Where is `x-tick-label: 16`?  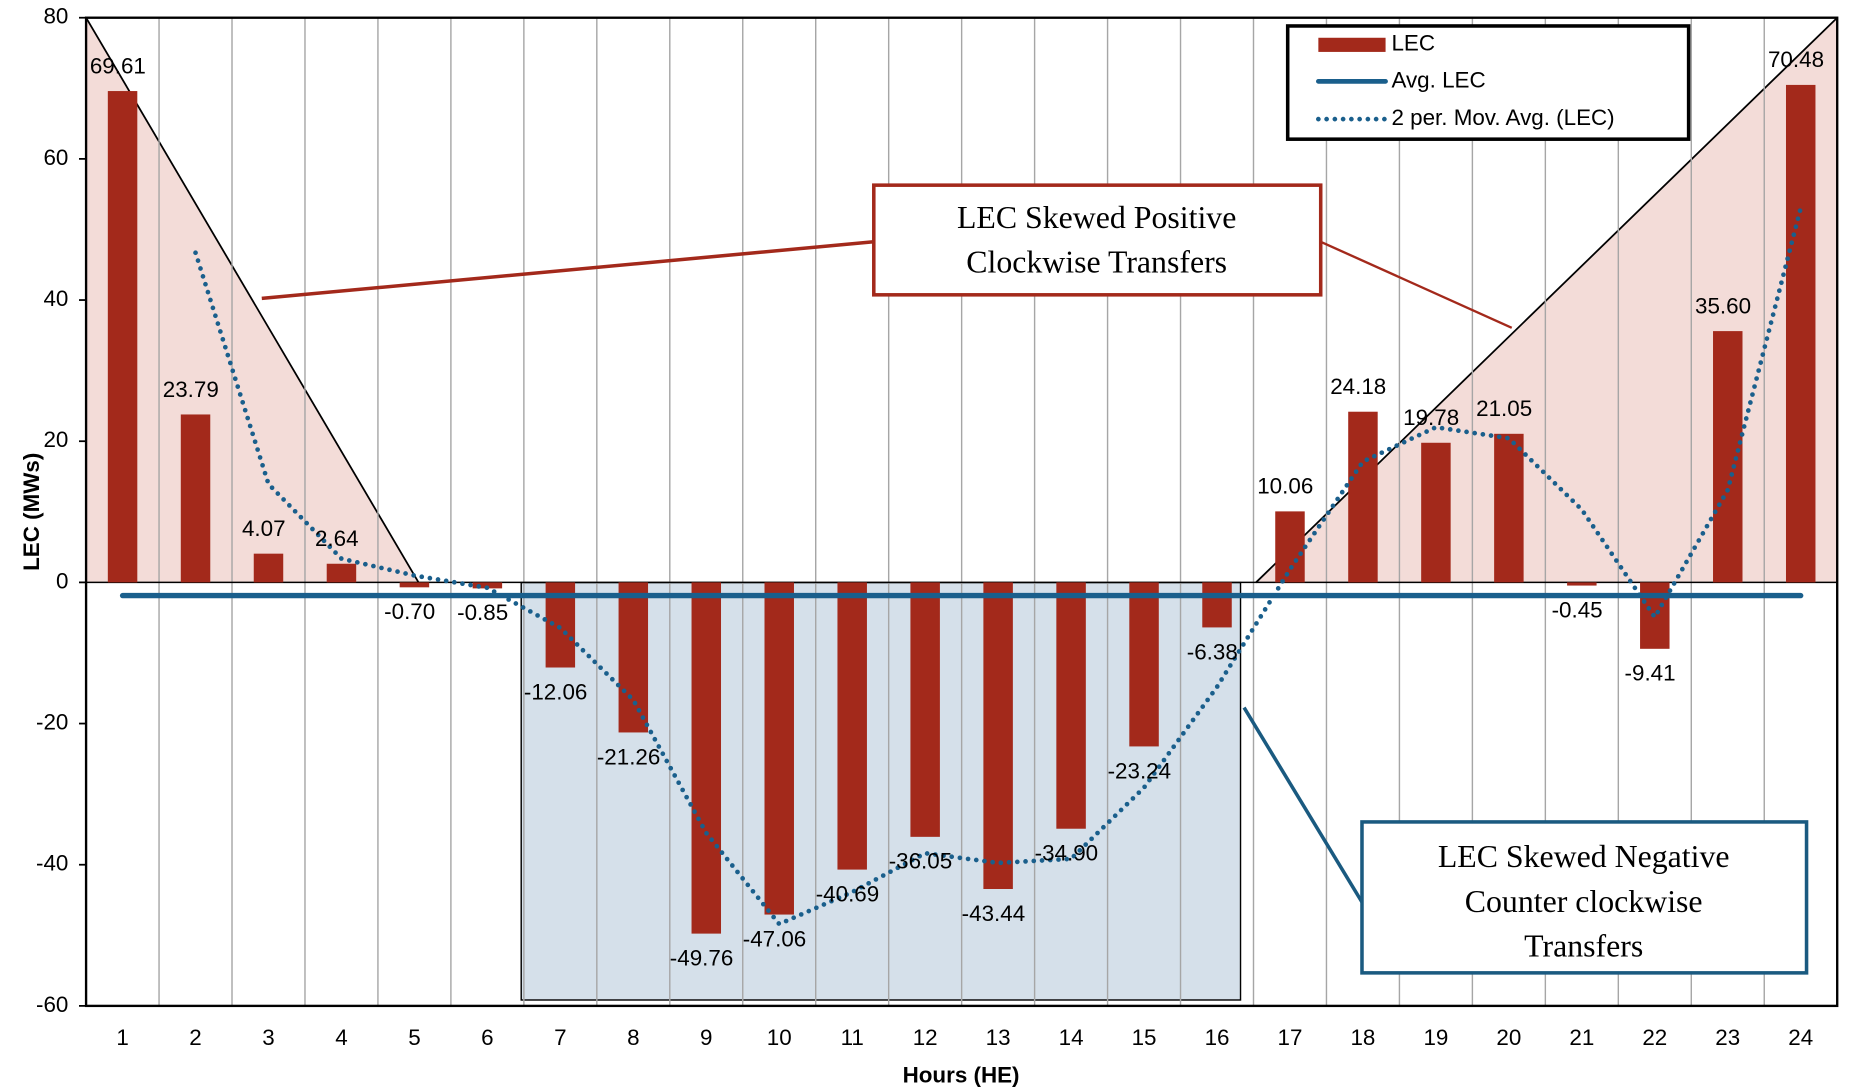
x-tick-label: 16 is located at coordinates (1217, 1037).